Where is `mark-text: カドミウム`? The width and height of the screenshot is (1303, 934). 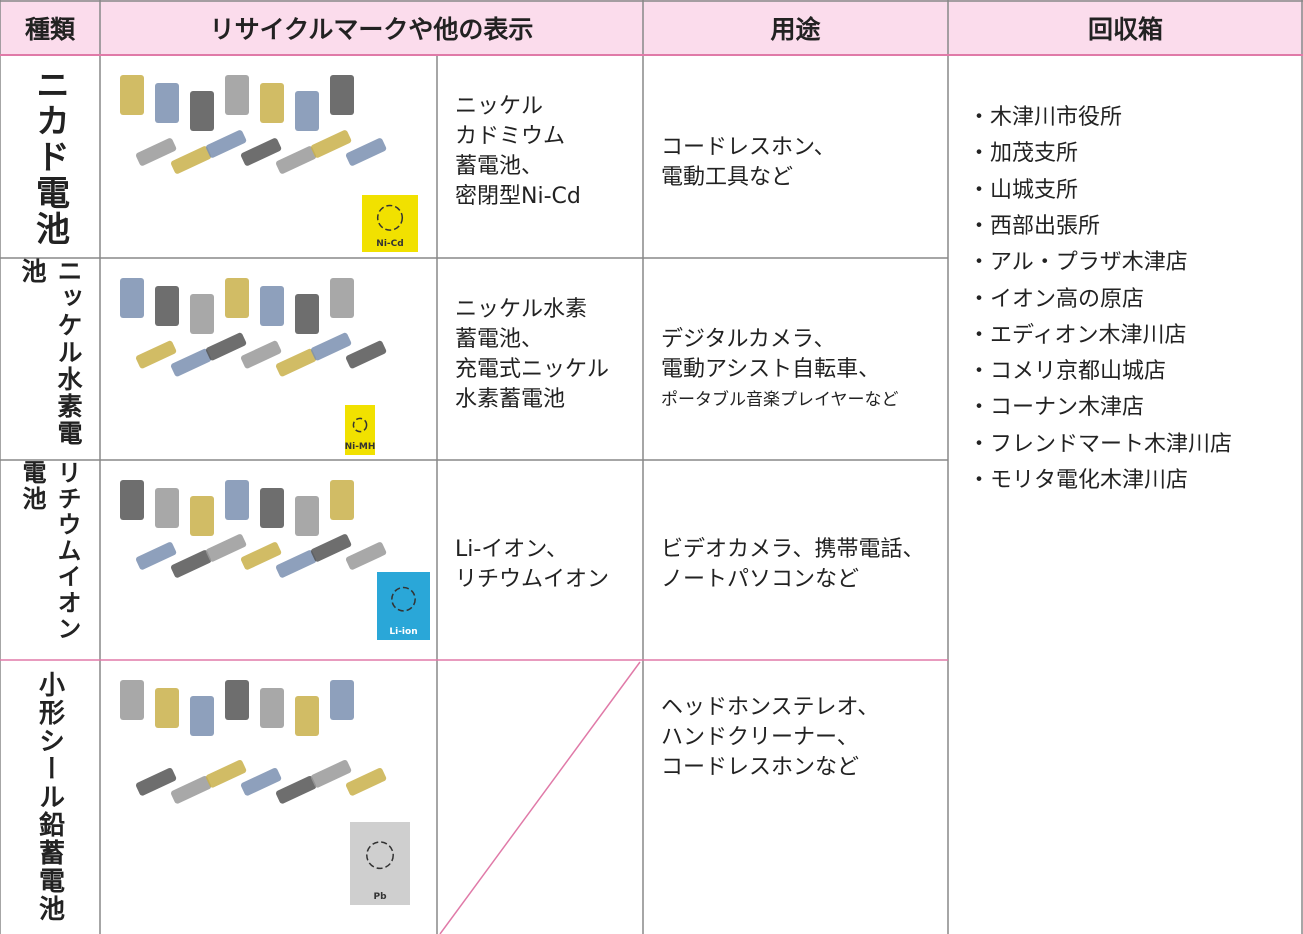 mark-text: カドミウム is located at coordinates (510, 136).